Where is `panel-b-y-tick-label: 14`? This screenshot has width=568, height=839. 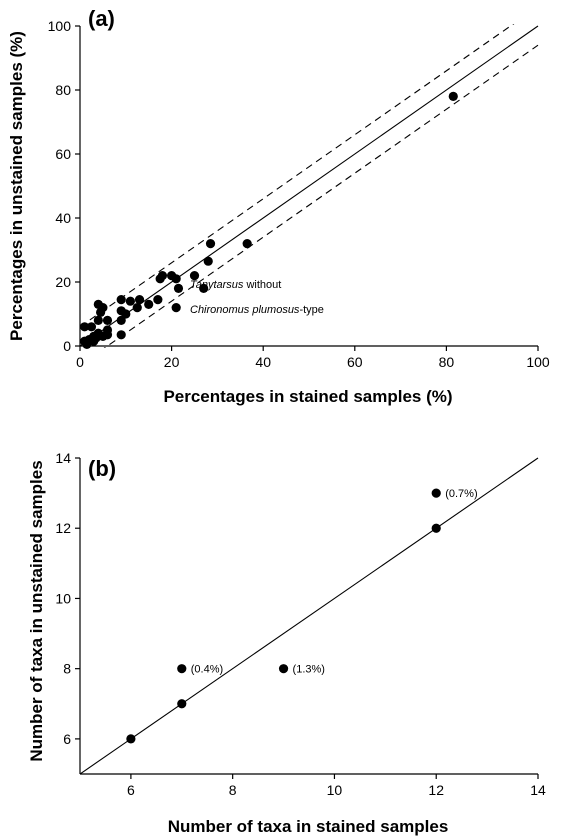
panel-b-y-tick-label: 14 is located at coordinates (63, 458).